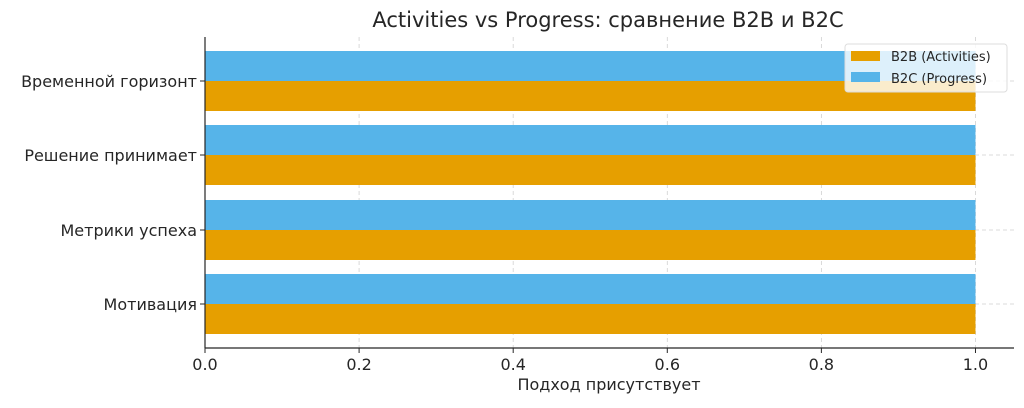 This screenshot has width=1024, height=408. I want to click on y-tick-label: Временной горизонт, so click(109, 81).